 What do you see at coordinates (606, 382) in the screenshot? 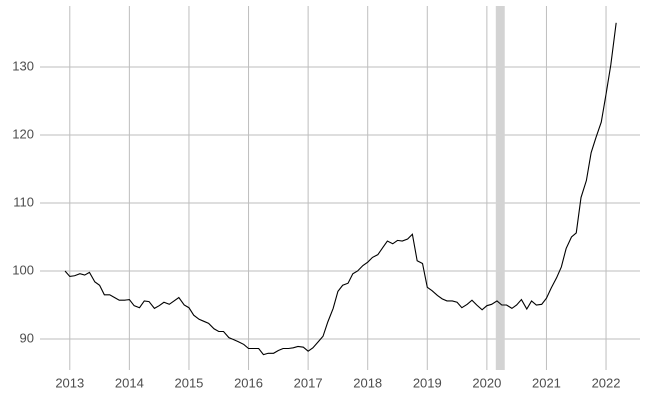
I see `x-tick-label: 2022` at bounding box center [606, 382].